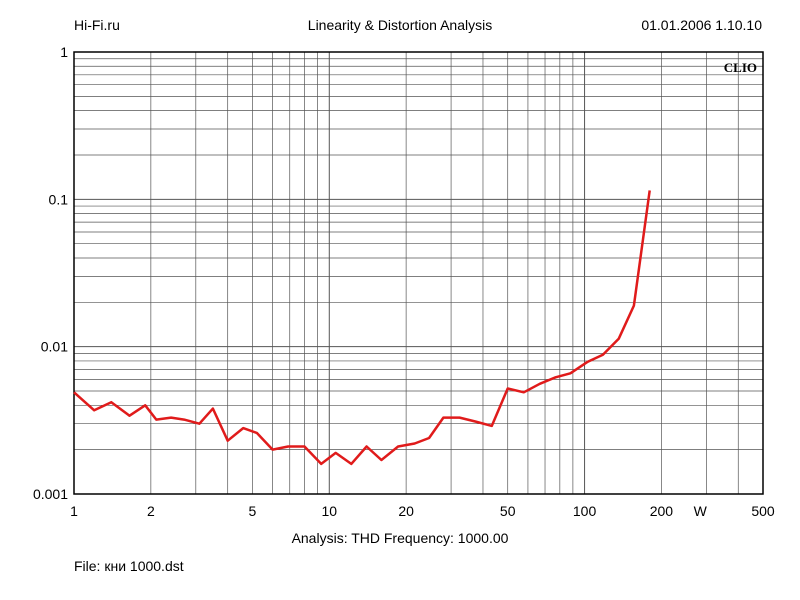  I want to click on y-tick-label: 0.001, so click(50, 494).